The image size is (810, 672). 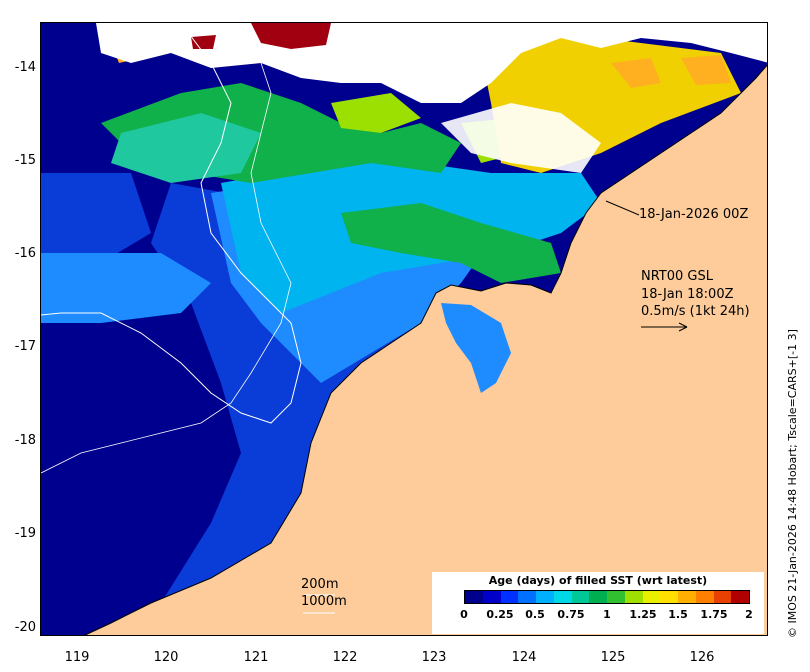 What do you see at coordinates (25, 440) in the screenshot?
I see `y-tick-label: -18` at bounding box center [25, 440].